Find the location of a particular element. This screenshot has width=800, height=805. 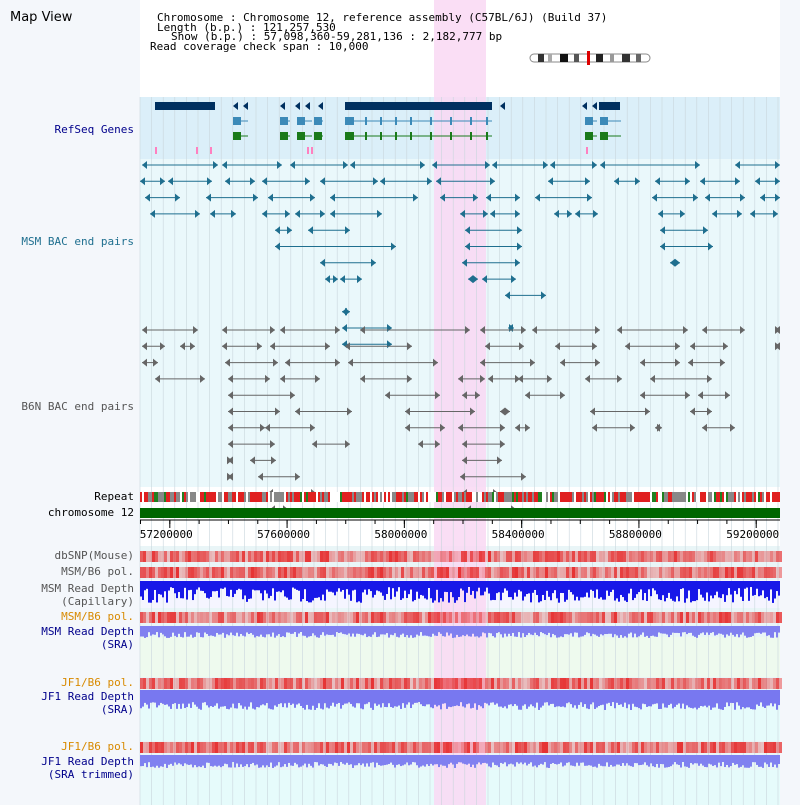

info-length: Length (b.p.) : 121,257,530 is located at coordinates (246, 27).